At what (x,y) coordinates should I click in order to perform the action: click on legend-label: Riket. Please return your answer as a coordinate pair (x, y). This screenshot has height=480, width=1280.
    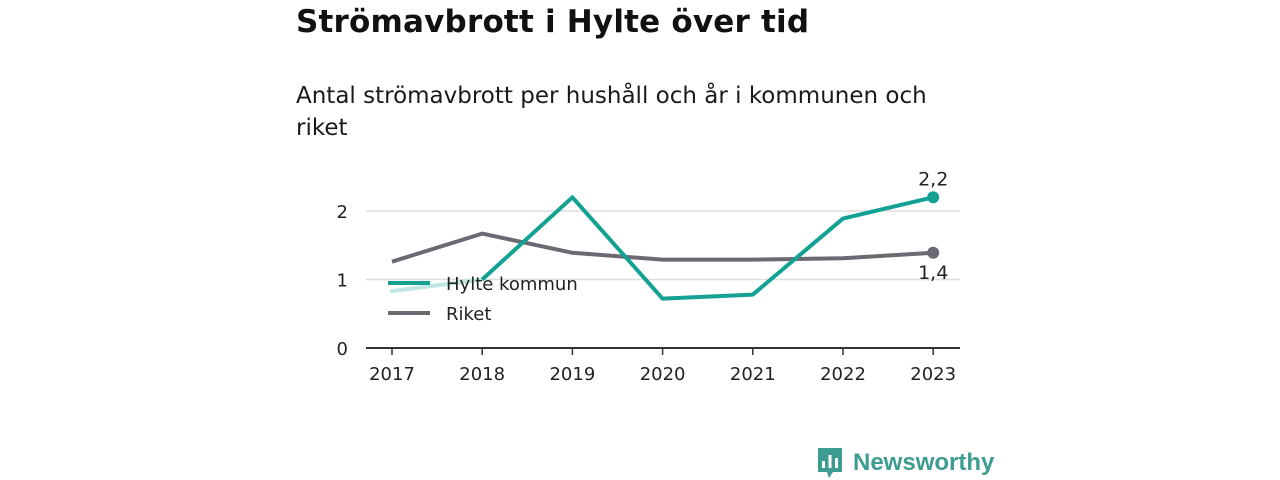
    Looking at the image, I should click on (468, 314).